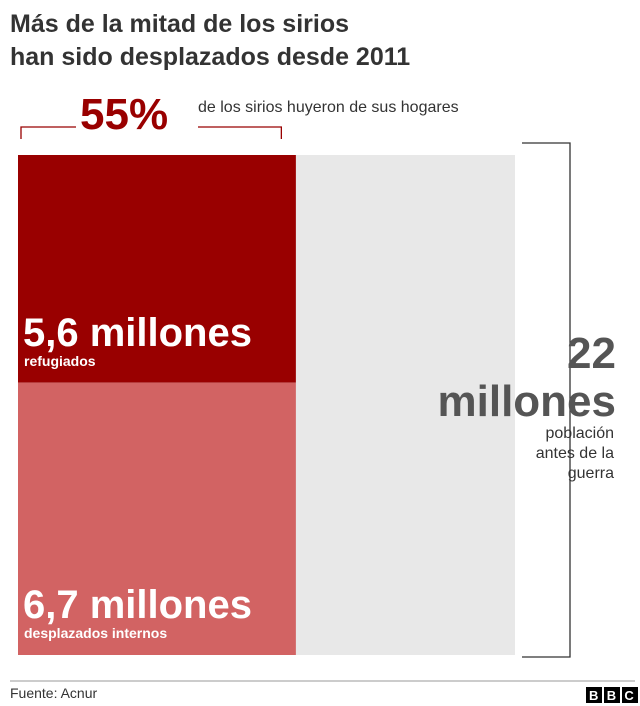 Image resolution: width=640 pixels, height=706 pixels. What do you see at coordinates (60, 360) in the screenshot?
I see `segment-name: refugiados` at bounding box center [60, 360].